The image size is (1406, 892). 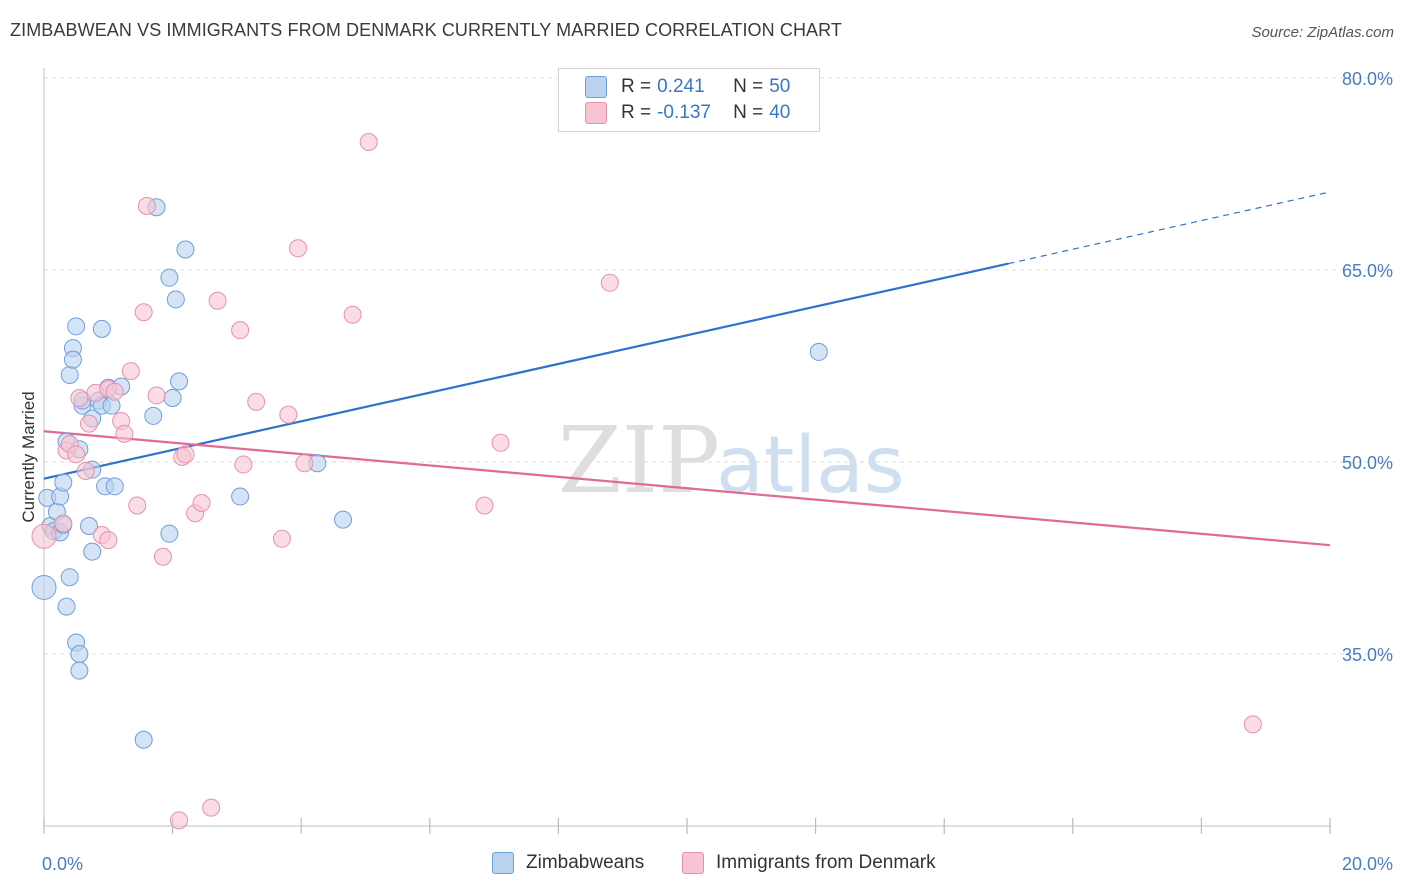 I want to click on y-axis-label: Currently Married, so click(x=28, y=456).